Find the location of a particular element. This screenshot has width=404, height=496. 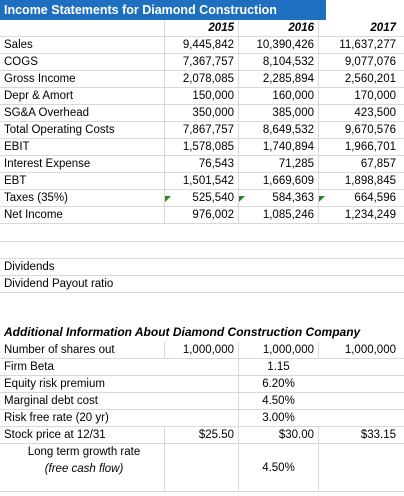

debt-row: Marginal debt cost 4.50% is located at coordinates (202, 401).